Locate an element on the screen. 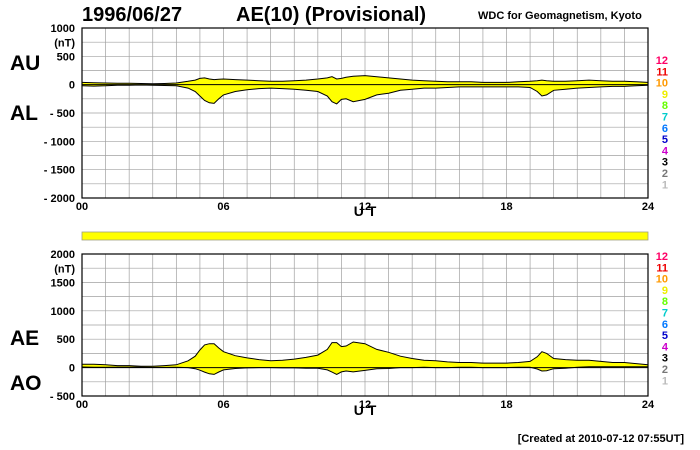 The width and height of the screenshot is (700, 450). panel-2-x-axis-label: U T is located at coordinates (365, 410).